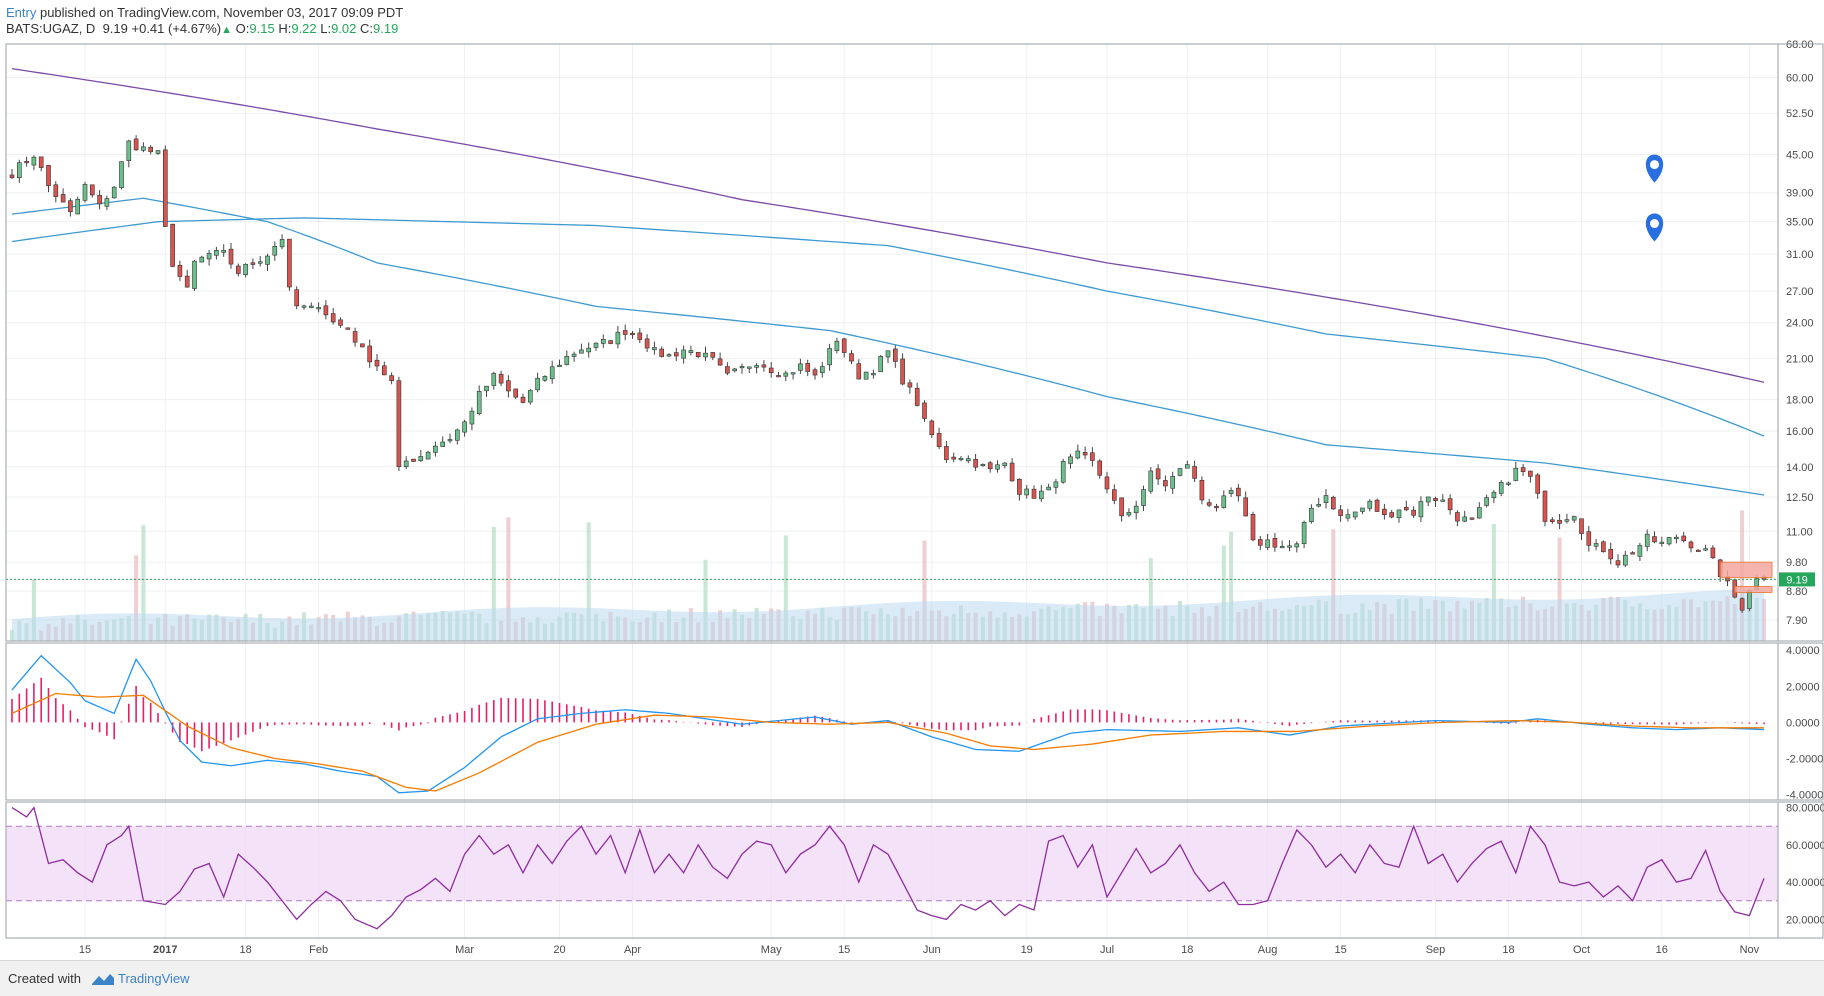 This screenshot has width=1824, height=996. I want to click on price-tick-label: 52.50, so click(1800, 114).